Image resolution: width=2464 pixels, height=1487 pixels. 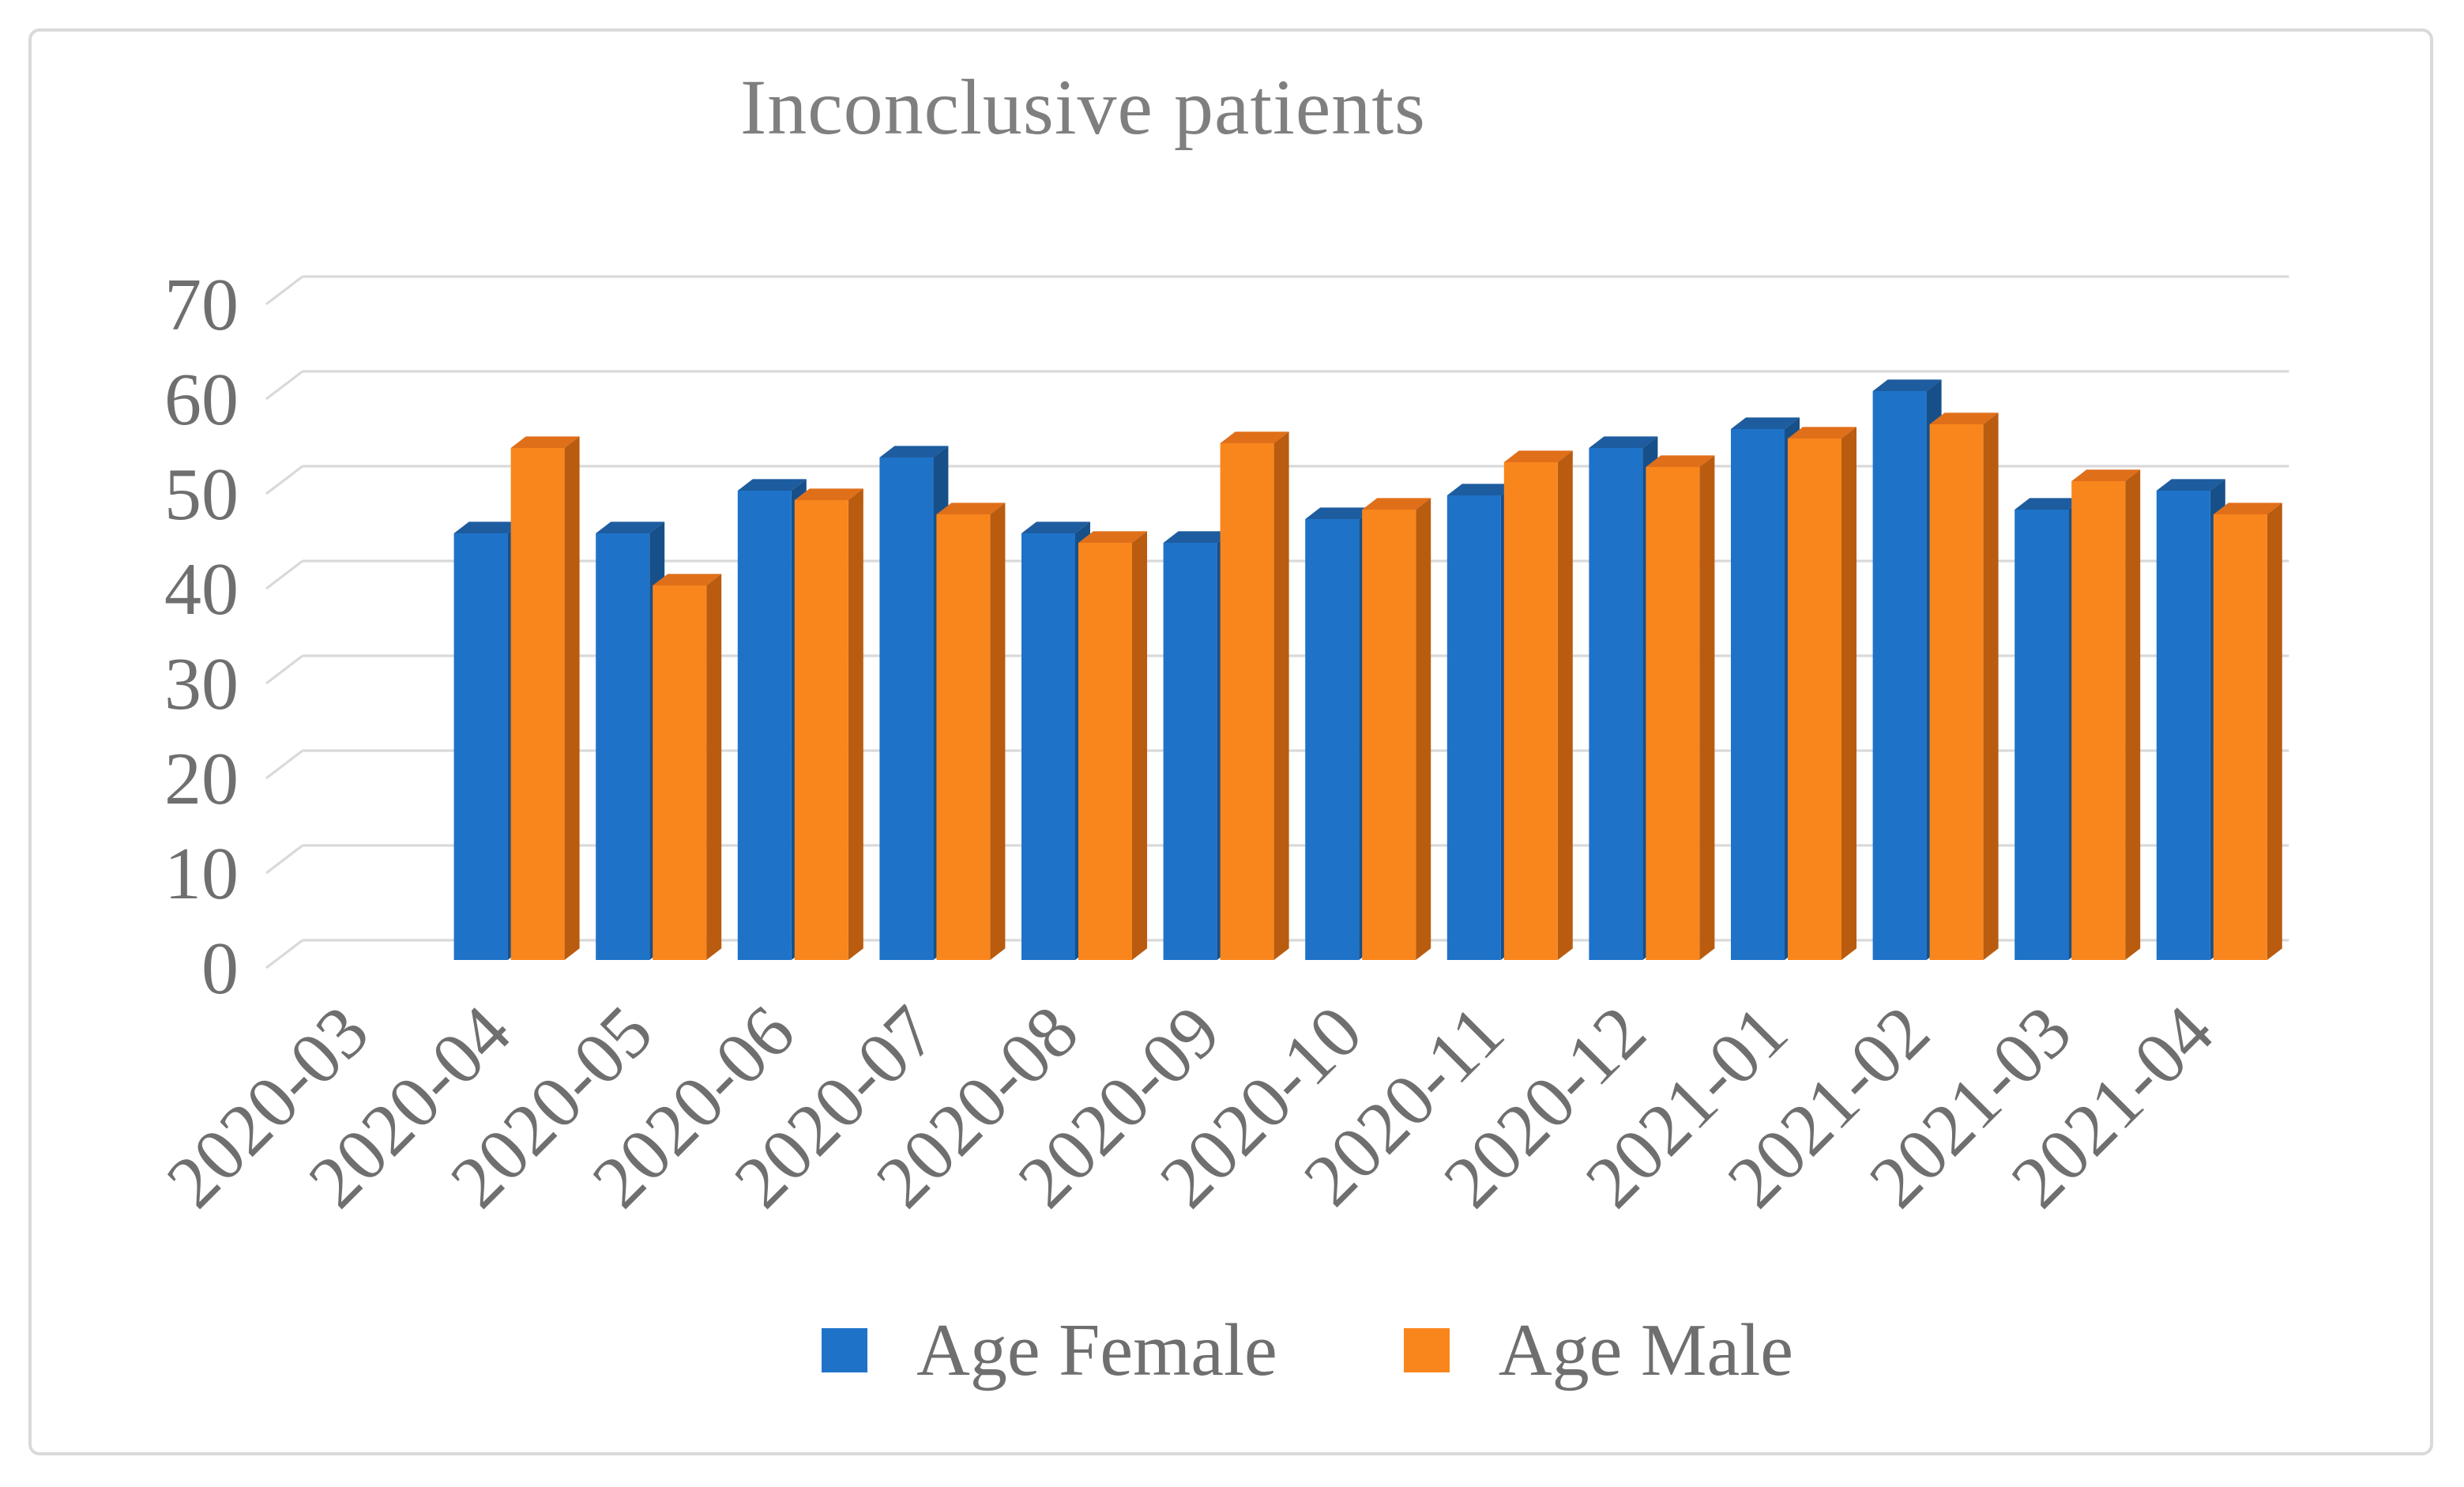 What do you see at coordinates (772, 485) in the screenshot?
I see `bar-female-2020-06-top` at bounding box center [772, 485].